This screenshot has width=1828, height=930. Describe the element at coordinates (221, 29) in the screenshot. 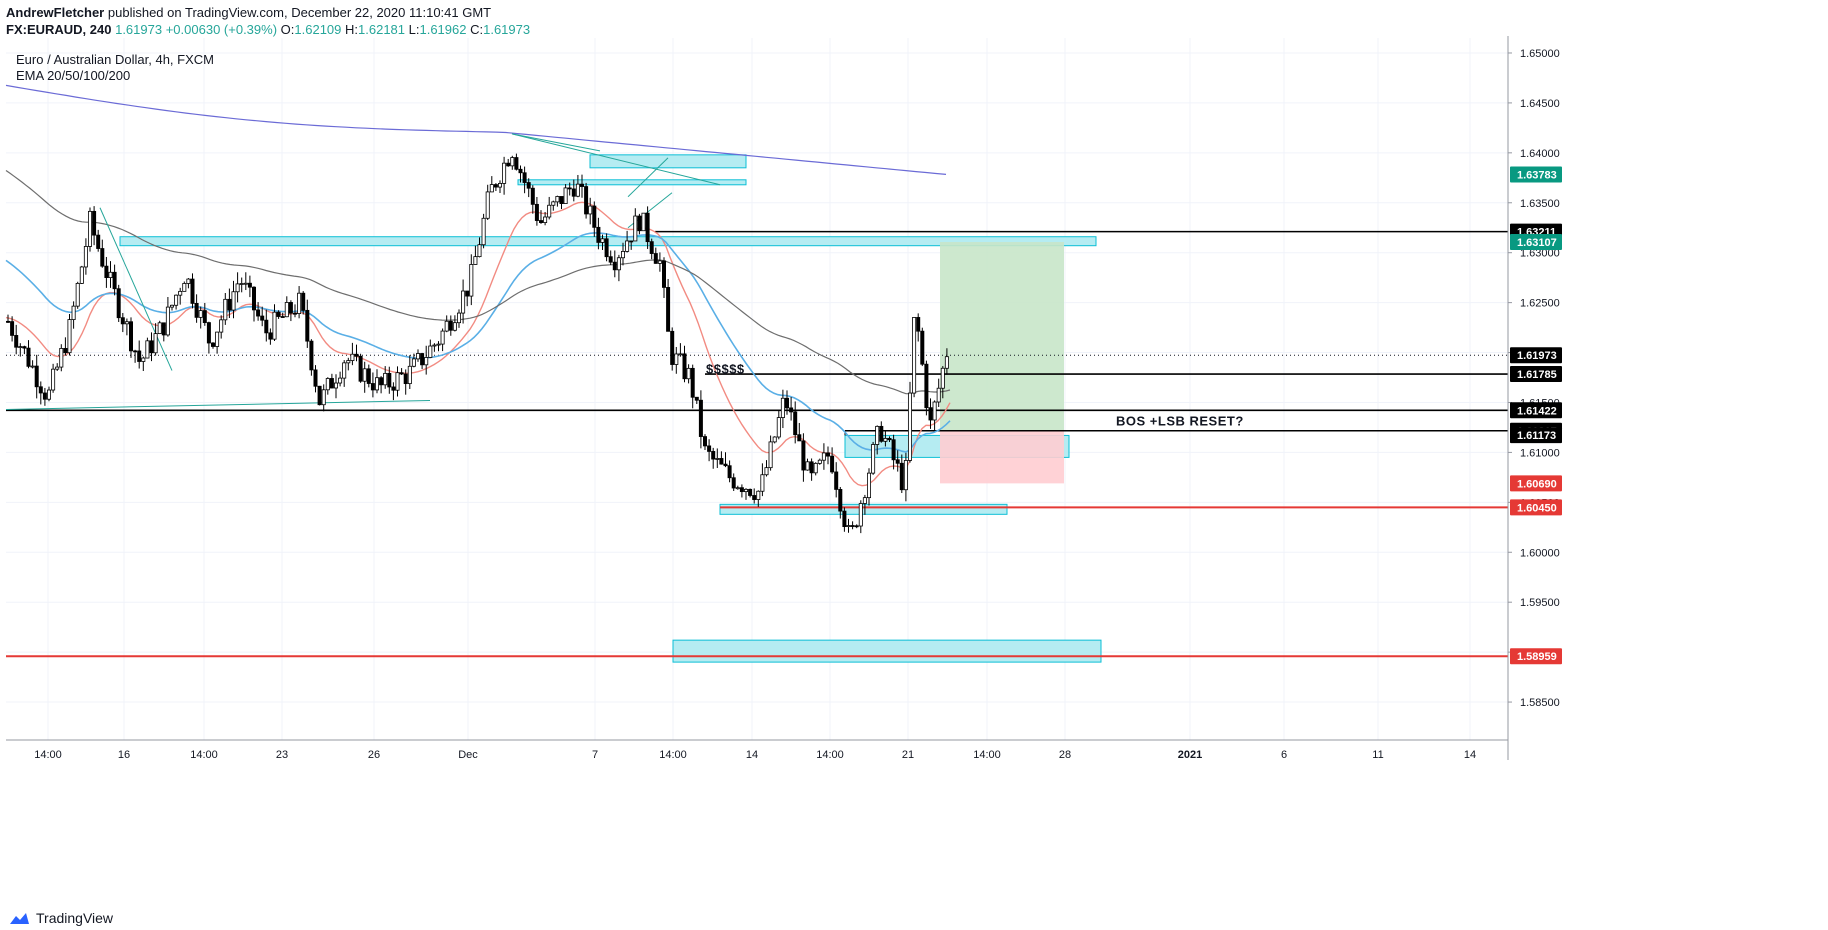

I see `price-change: +0.00630 (+0.39%)` at that location.